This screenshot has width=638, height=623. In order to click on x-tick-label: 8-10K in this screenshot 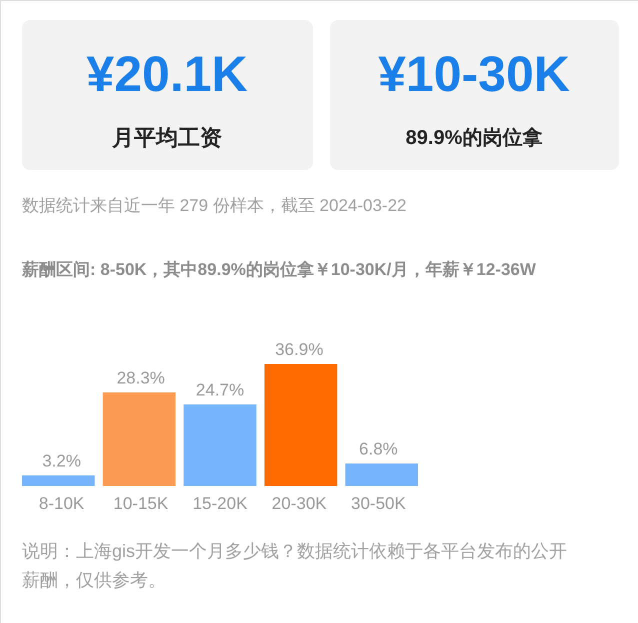, I will do `click(61, 503)`.